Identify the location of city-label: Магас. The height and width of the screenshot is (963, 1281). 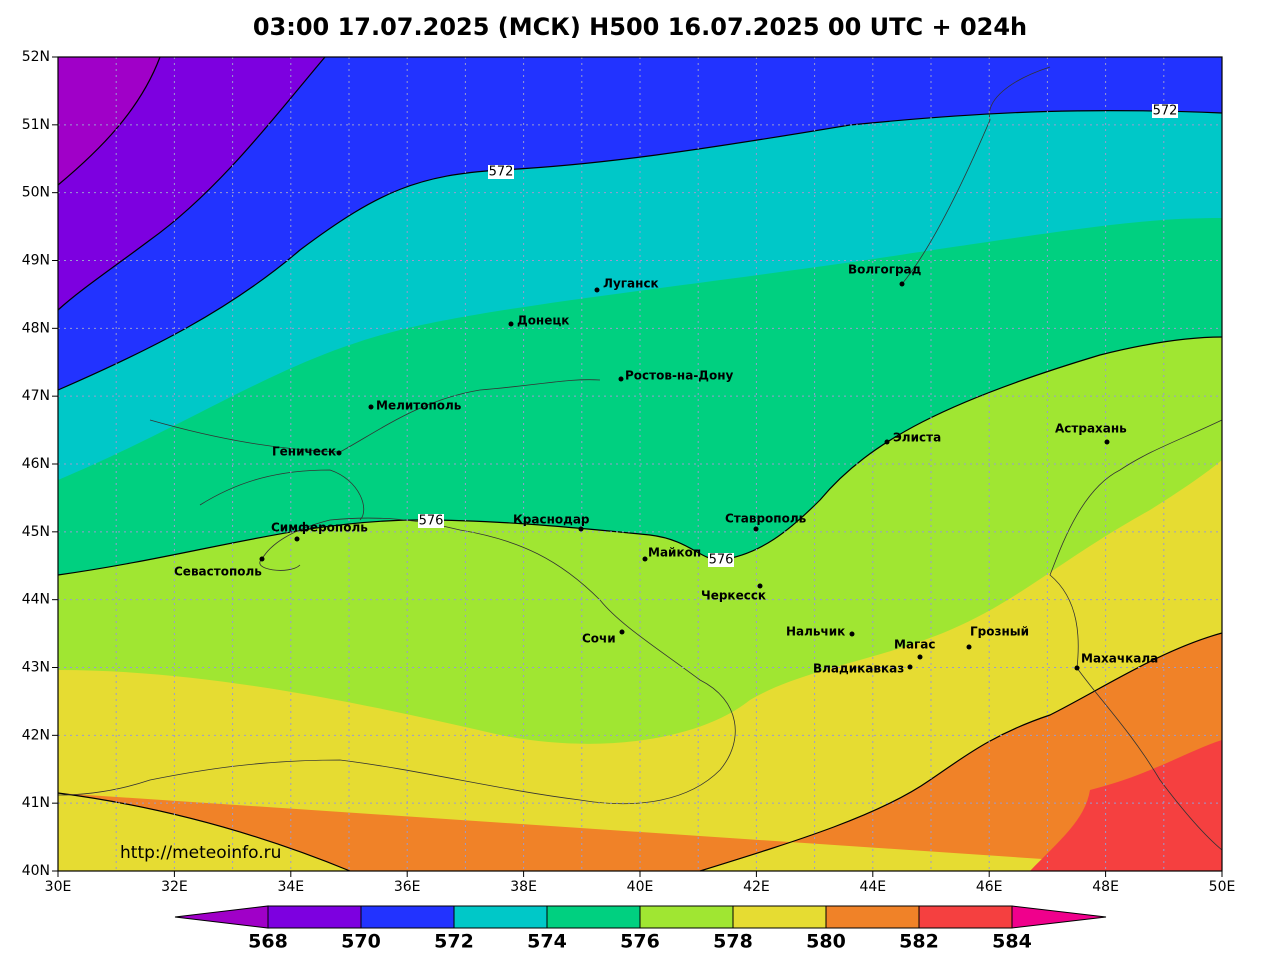
(915, 645).